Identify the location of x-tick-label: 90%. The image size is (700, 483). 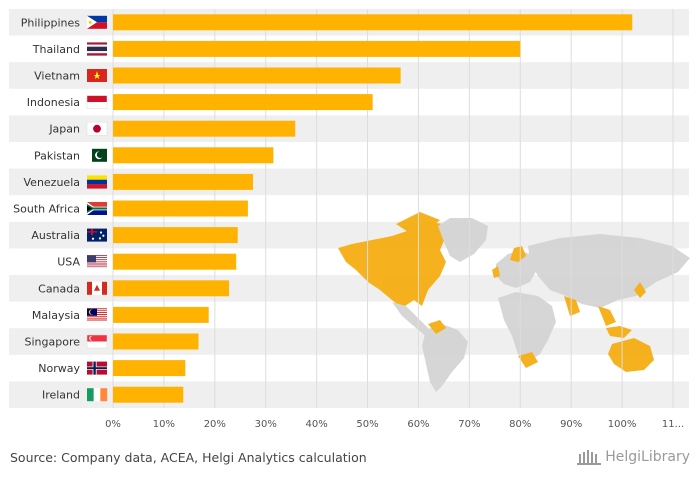
(571, 424).